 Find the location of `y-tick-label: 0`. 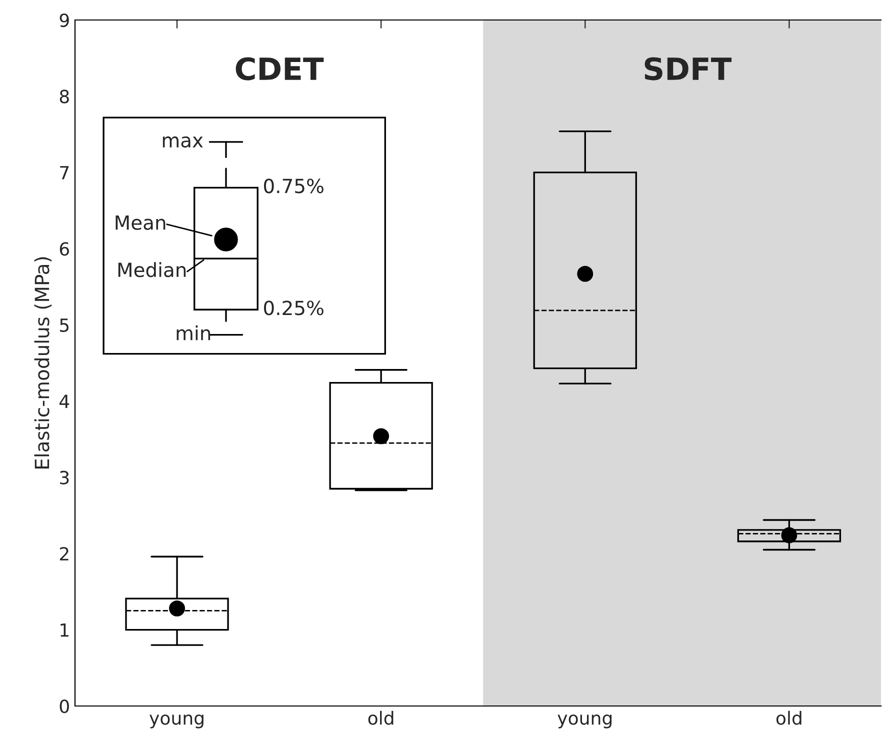

y-tick-label: 0 is located at coordinates (64, 706).